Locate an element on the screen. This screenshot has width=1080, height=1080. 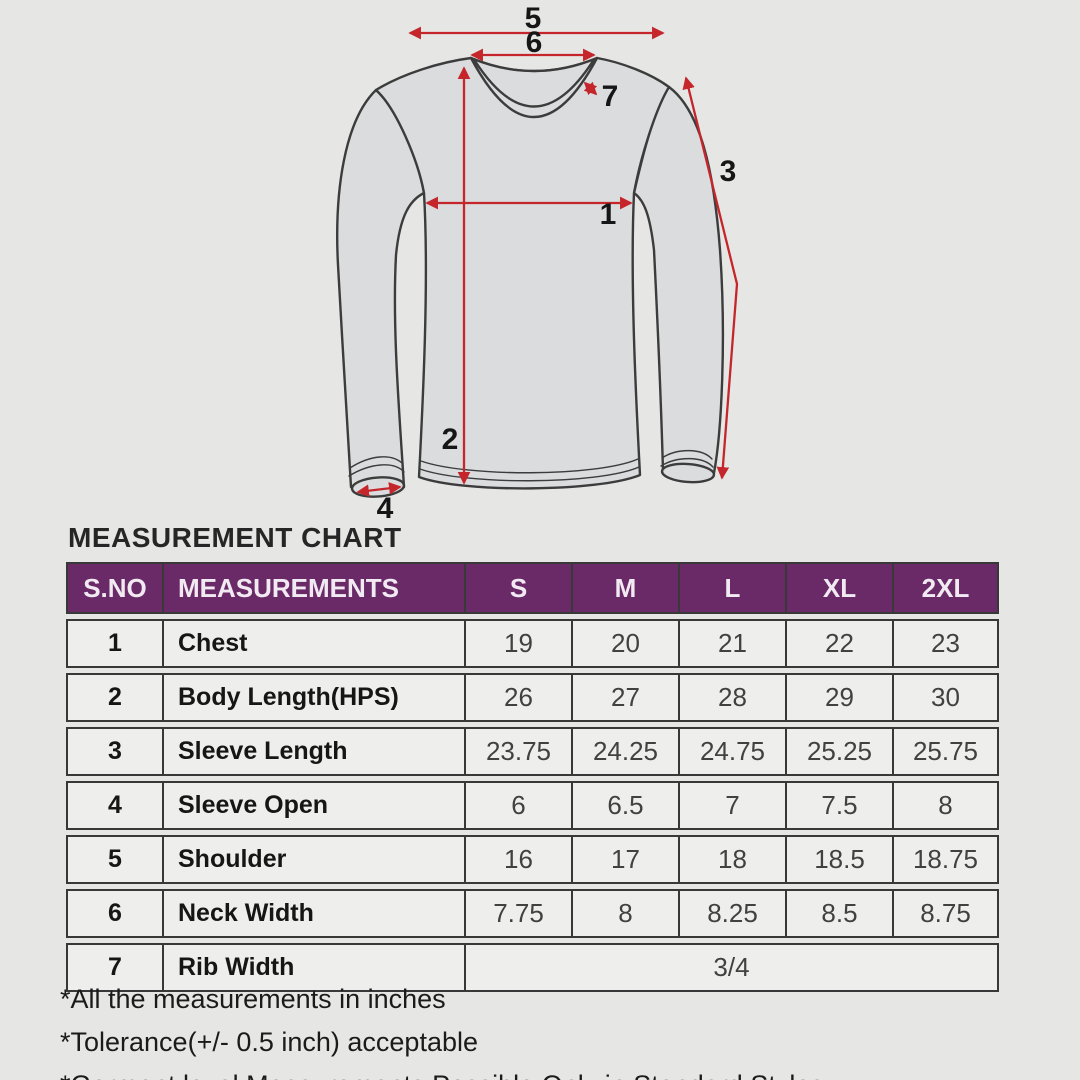
header-row: S.NO MEASUREMENTS S M L XL 2XL is located at coordinates (532, 588).